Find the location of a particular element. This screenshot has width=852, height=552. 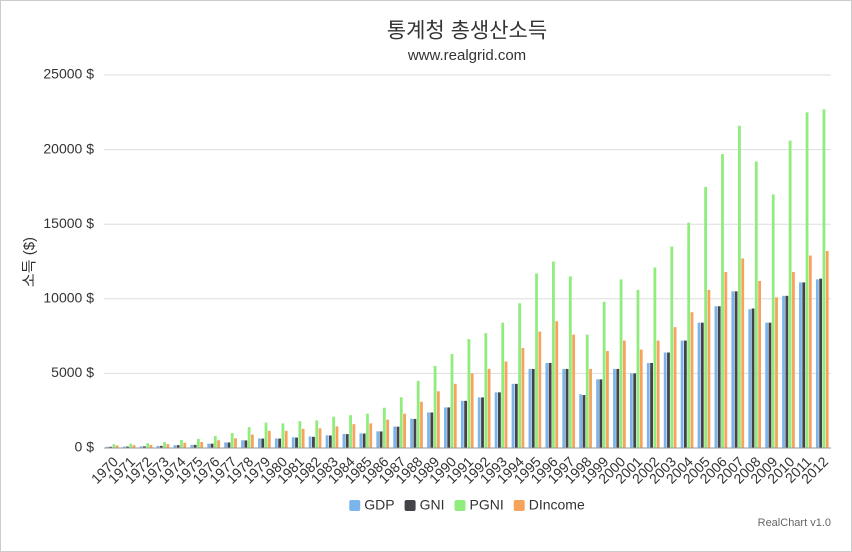

y-tick-label: 5000 $ is located at coordinates (72, 372).